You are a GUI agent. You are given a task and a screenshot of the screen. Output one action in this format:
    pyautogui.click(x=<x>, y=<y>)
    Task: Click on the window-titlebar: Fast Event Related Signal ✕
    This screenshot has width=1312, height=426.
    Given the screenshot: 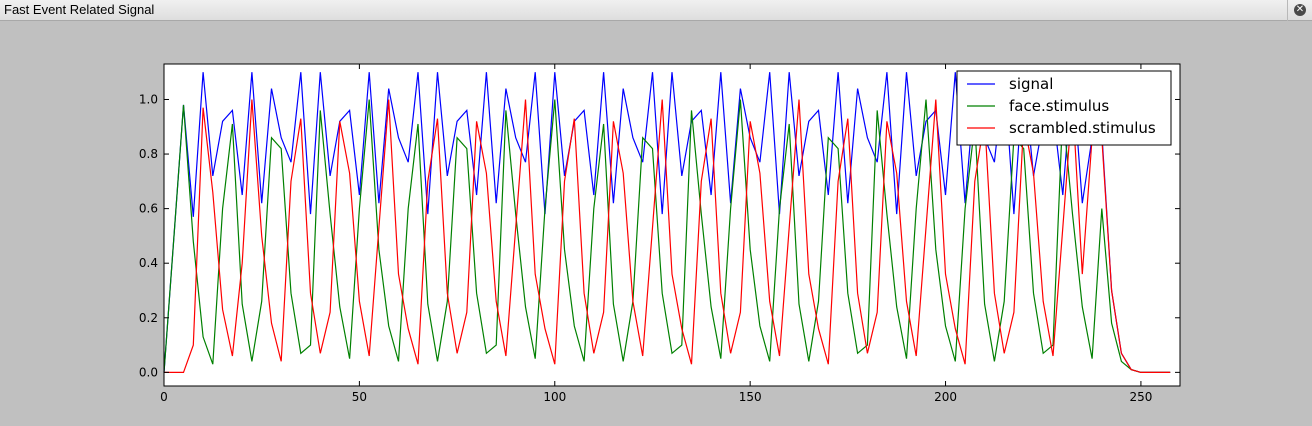 What is the action you would take?
    pyautogui.click(x=656, y=10)
    